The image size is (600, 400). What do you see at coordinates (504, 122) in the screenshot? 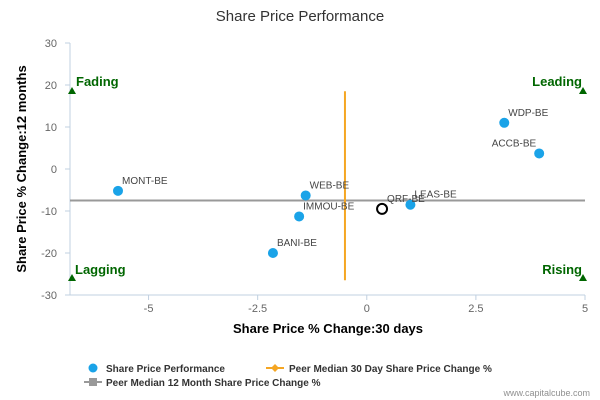
I see `point-wdp-be` at bounding box center [504, 122].